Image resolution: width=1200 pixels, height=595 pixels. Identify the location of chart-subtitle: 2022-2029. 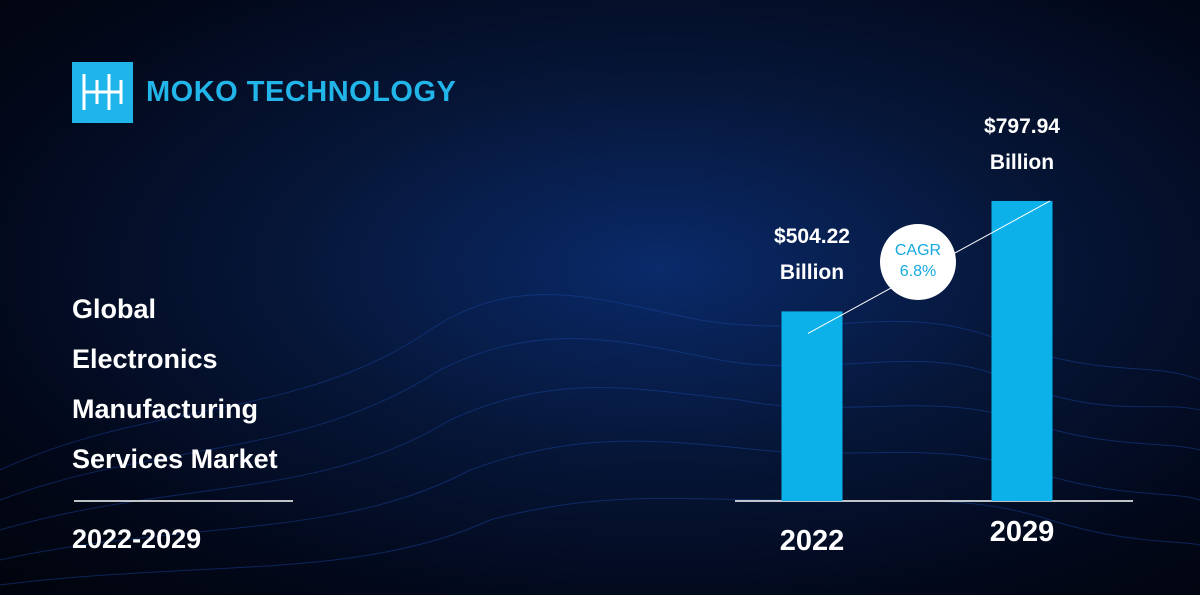
(137, 539).